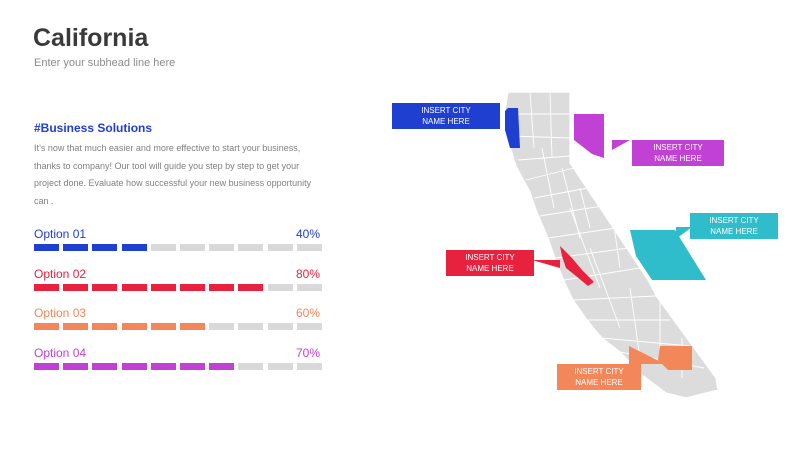 The width and height of the screenshot is (800, 450). I want to click on section-title: #Business Solutions, so click(93, 128).